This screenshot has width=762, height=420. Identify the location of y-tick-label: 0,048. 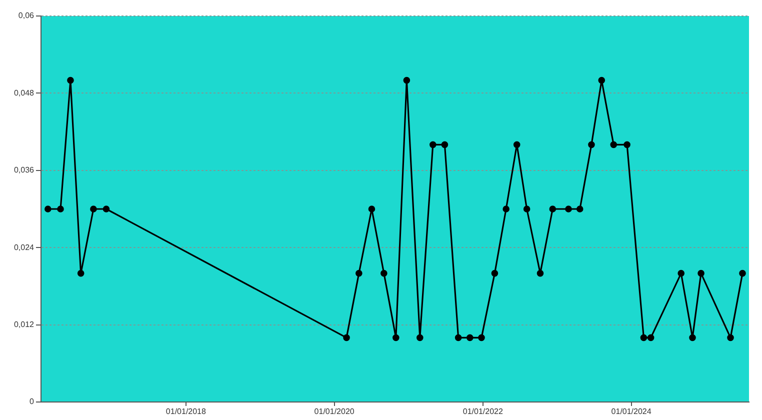
(24, 93).